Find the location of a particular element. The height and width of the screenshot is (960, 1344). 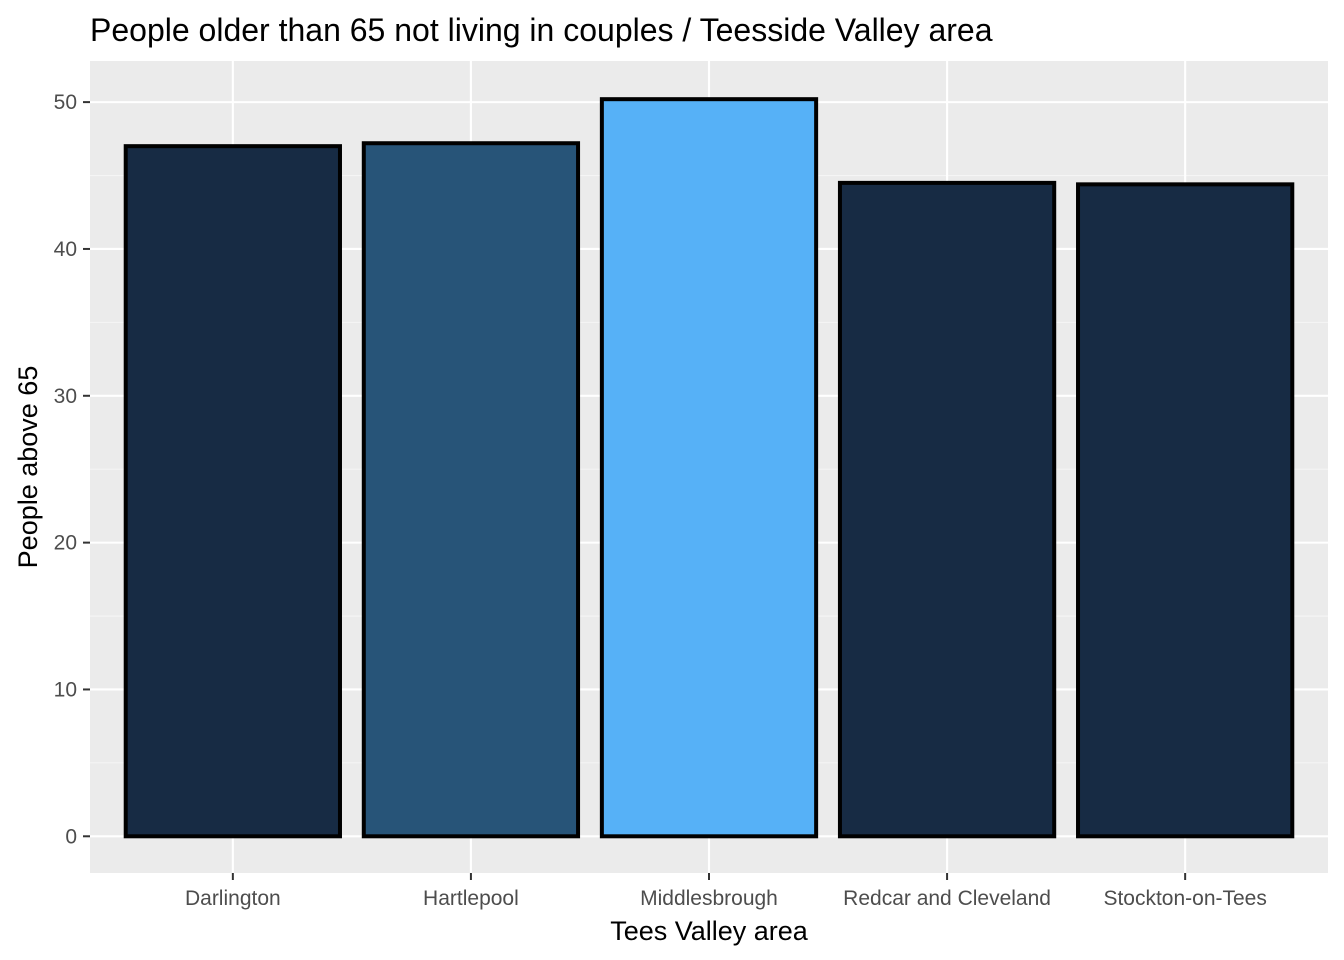

x-tick-label: Hartlepool is located at coordinates (471, 898).